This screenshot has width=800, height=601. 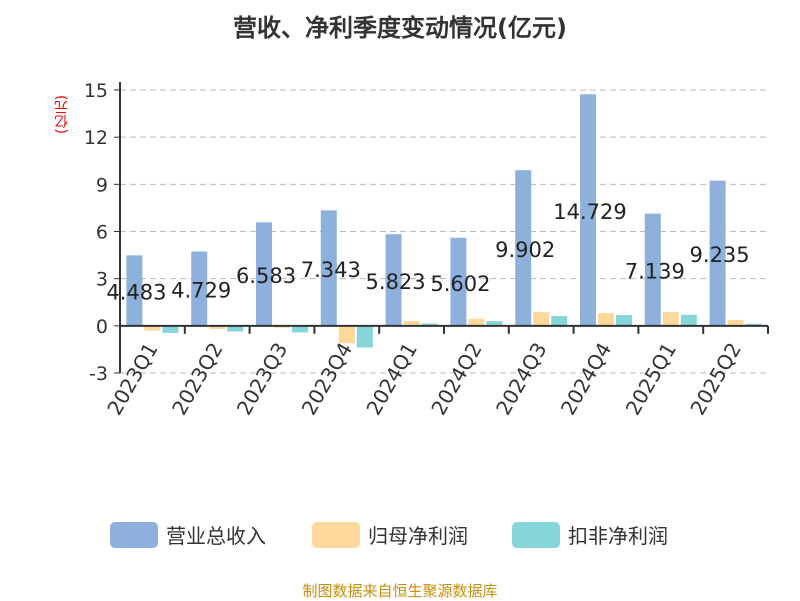 I want to click on data-label: 9.902, so click(x=525, y=250).